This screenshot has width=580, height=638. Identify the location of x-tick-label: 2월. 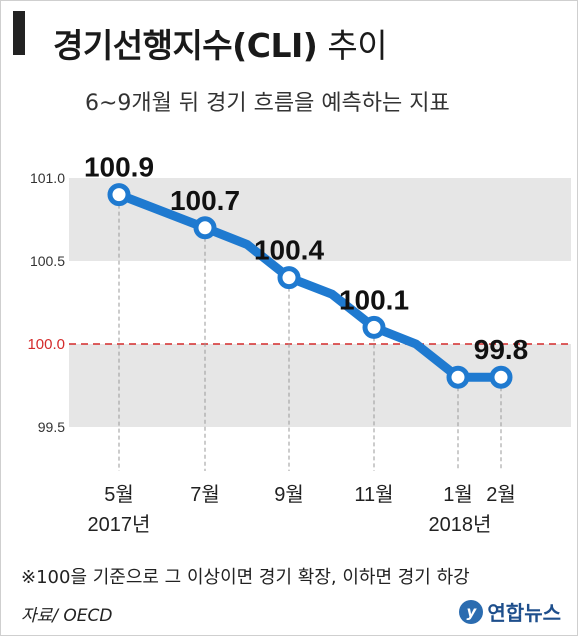
(501, 494).